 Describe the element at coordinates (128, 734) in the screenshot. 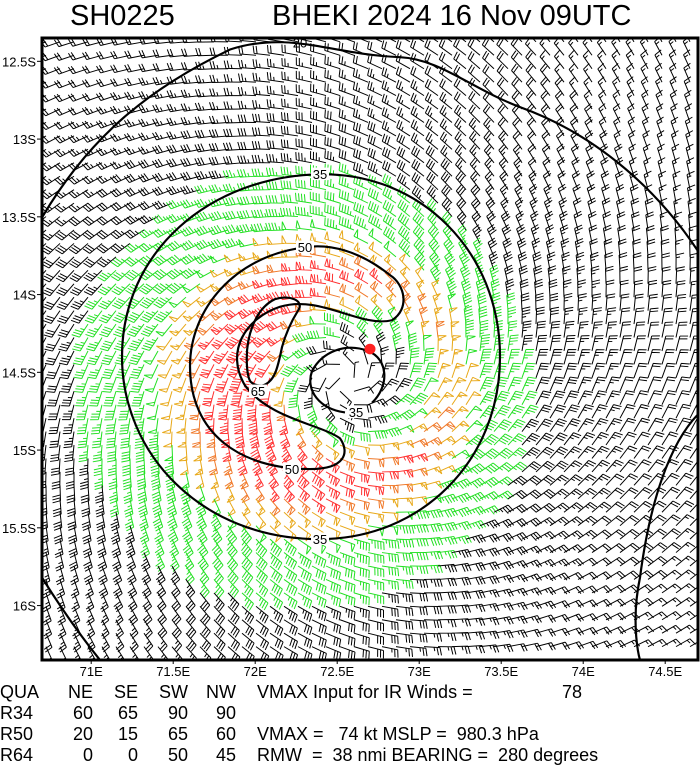

I see `table-cell: 15` at that location.